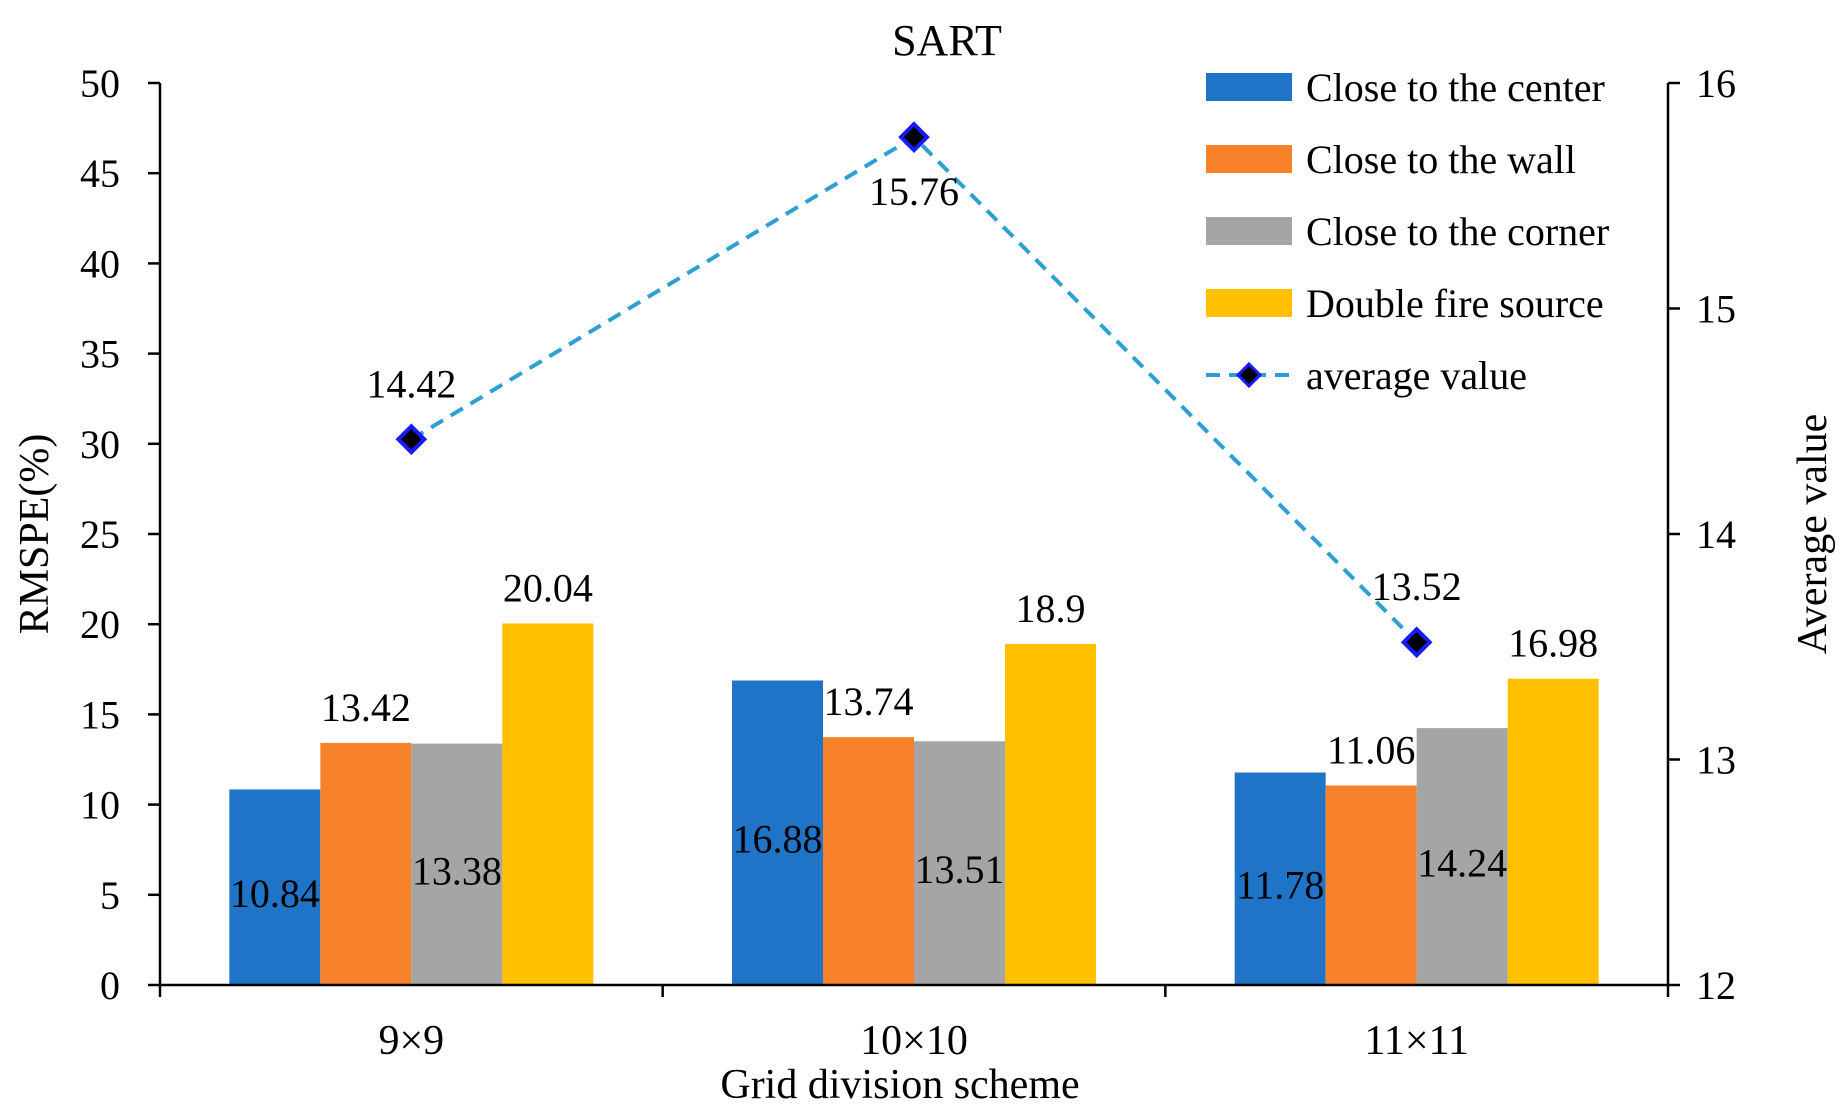 The height and width of the screenshot is (1116, 1847). I want to click on y2-tick-label: 16, so click(1716, 83).